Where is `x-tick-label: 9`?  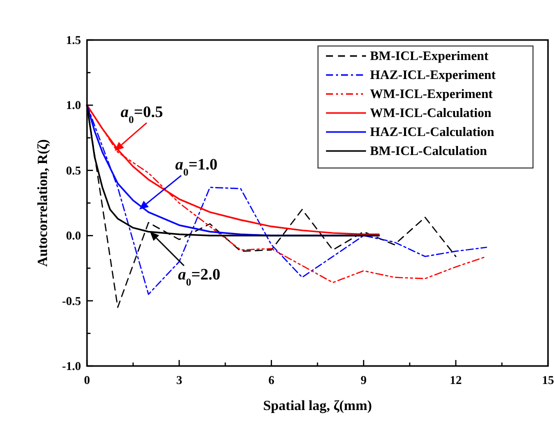 x-tick-label: 9 is located at coordinates (363, 380).